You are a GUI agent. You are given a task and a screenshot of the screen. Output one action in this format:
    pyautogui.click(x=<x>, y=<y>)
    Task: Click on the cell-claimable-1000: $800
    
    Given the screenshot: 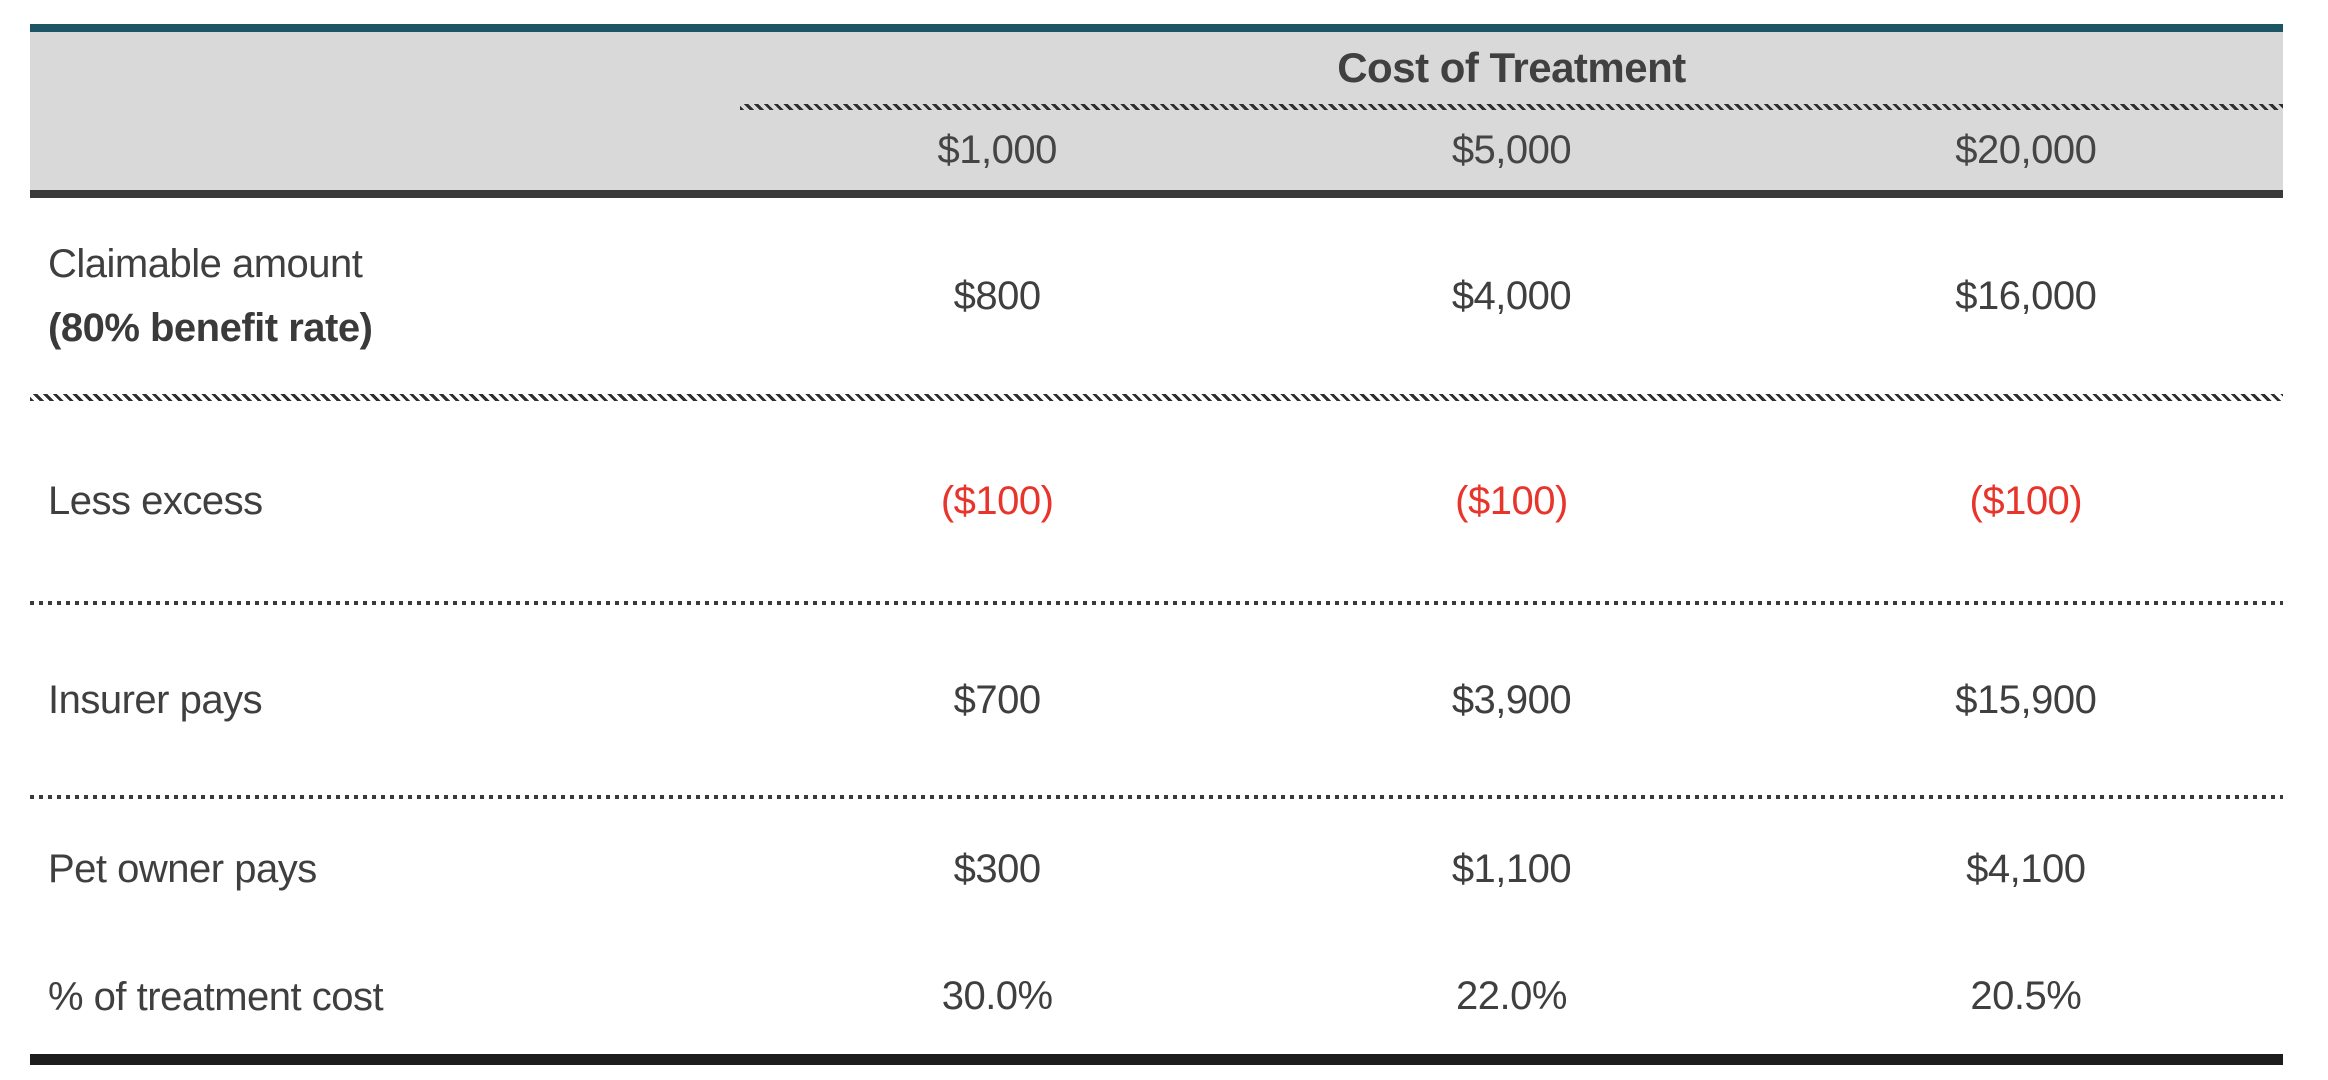 What is the action you would take?
    pyautogui.click(x=997, y=295)
    